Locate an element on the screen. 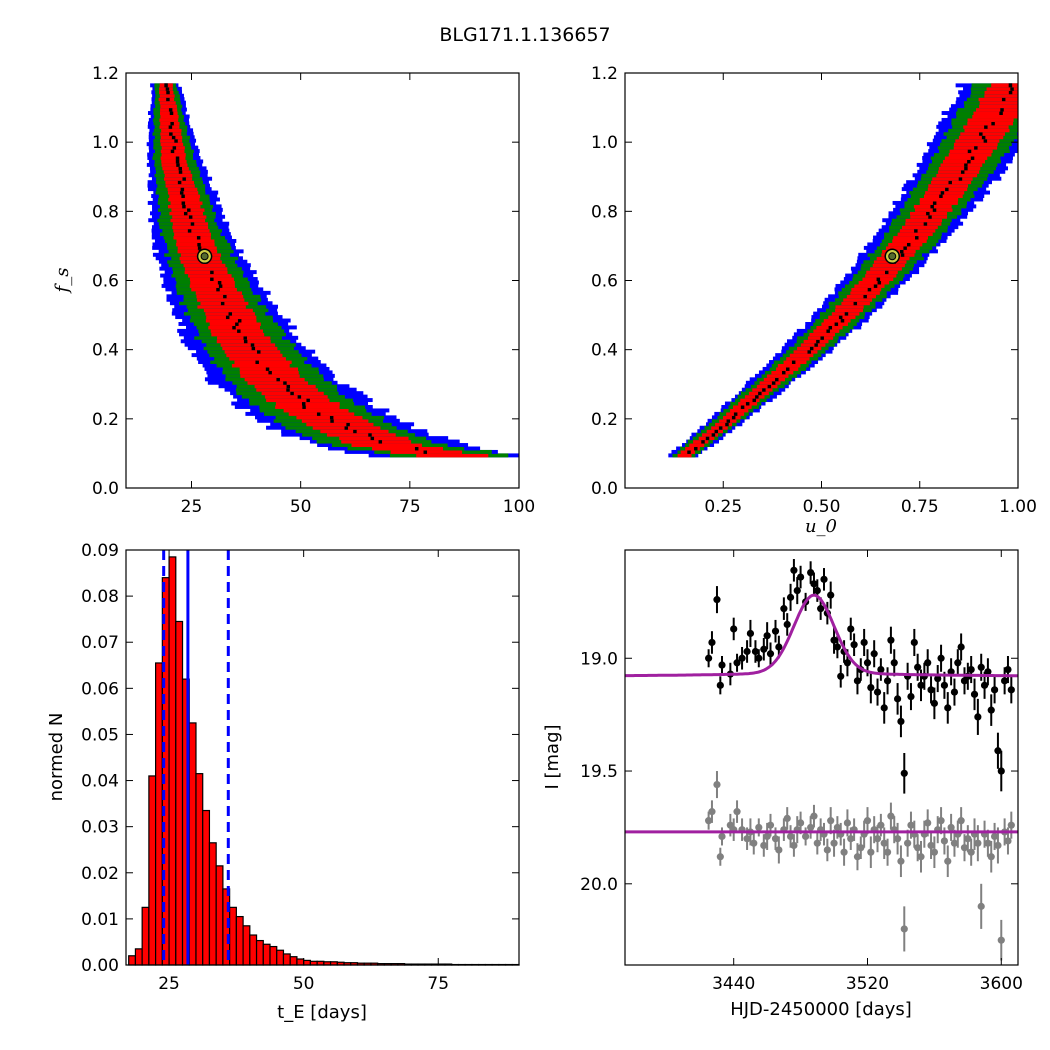 The height and width of the screenshot is (1050, 1050). x-tick-label: 50 is located at coordinates (301, 507).